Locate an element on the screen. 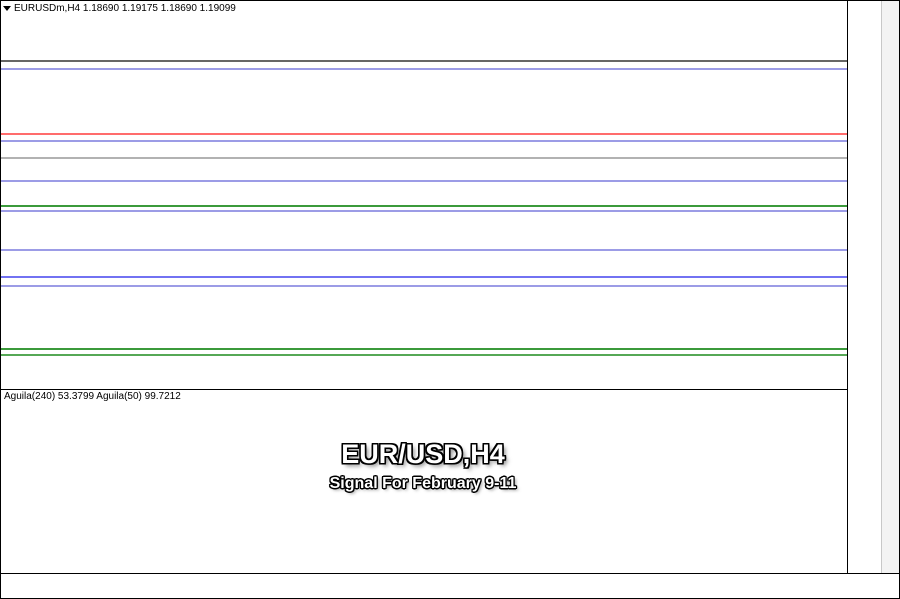 The height and width of the screenshot is (599, 900). axis-scroll-gutter is located at coordinates (890, 287).